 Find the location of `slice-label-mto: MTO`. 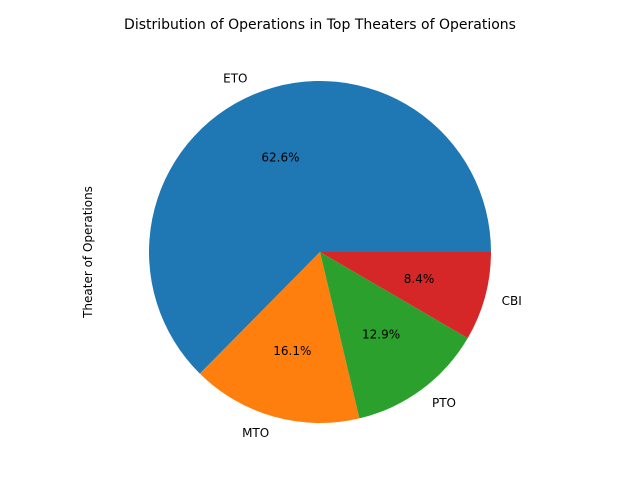

slice-label-mto: MTO is located at coordinates (255, 433).